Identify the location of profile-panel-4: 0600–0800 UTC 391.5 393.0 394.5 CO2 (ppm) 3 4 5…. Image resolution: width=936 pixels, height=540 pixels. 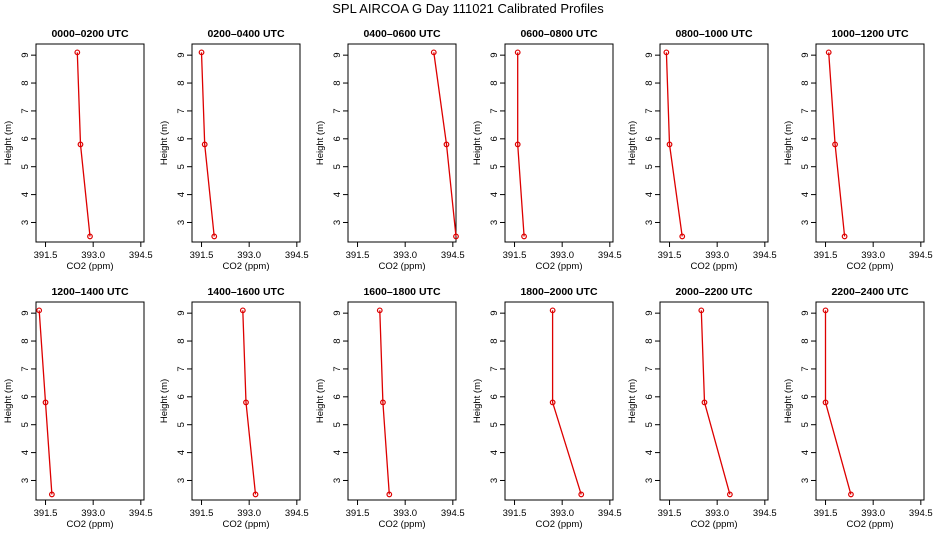
(547, 150).